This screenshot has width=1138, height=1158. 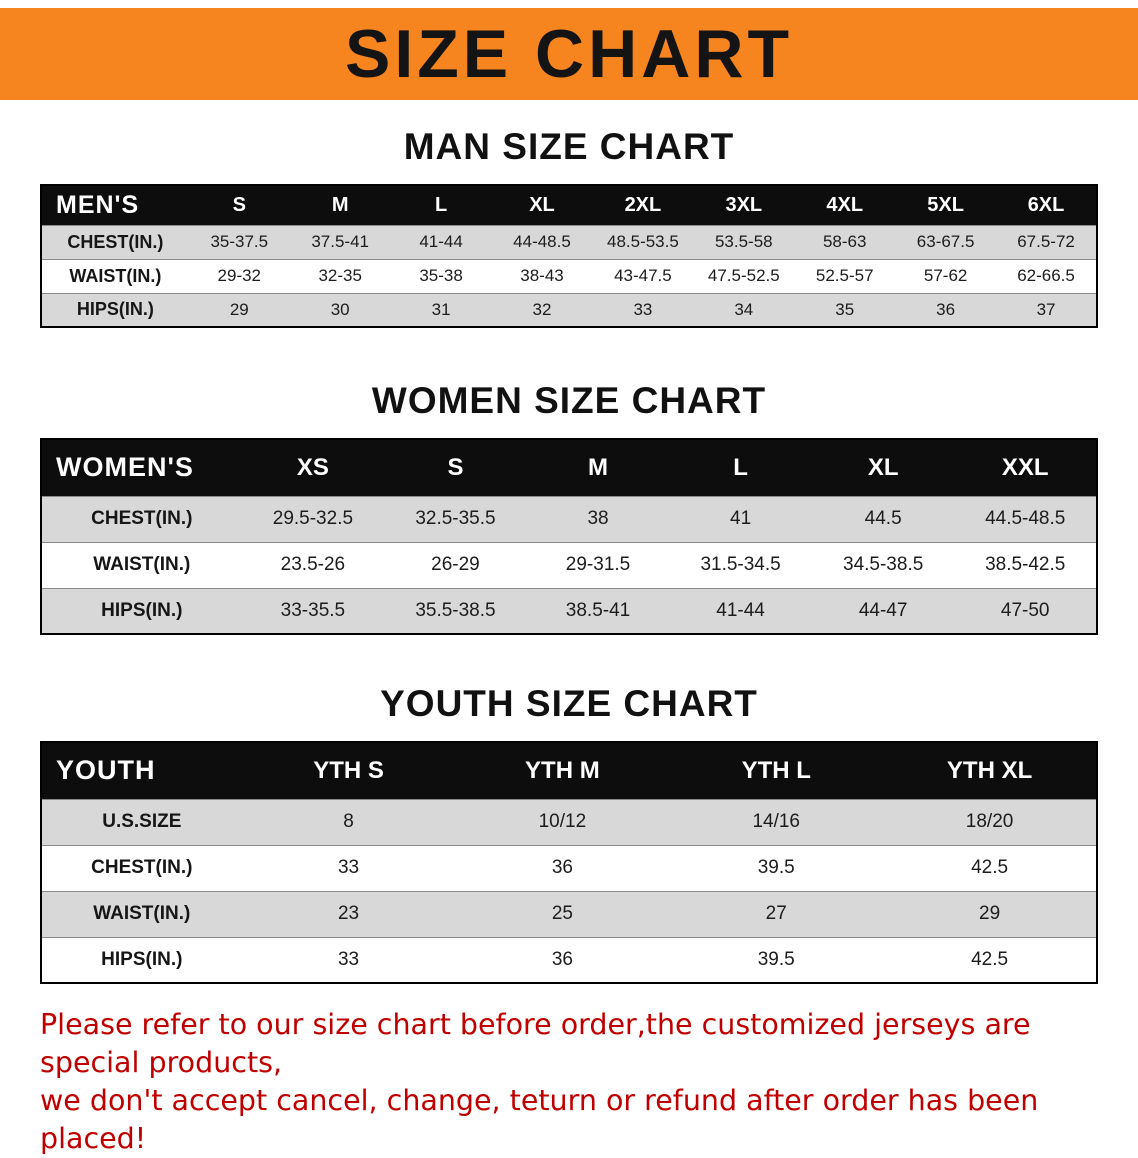 I want to click on measurement-row: HIPS(IN.) 29 30 31 32 33 34 35 36 37, so click(x=569, y=310).